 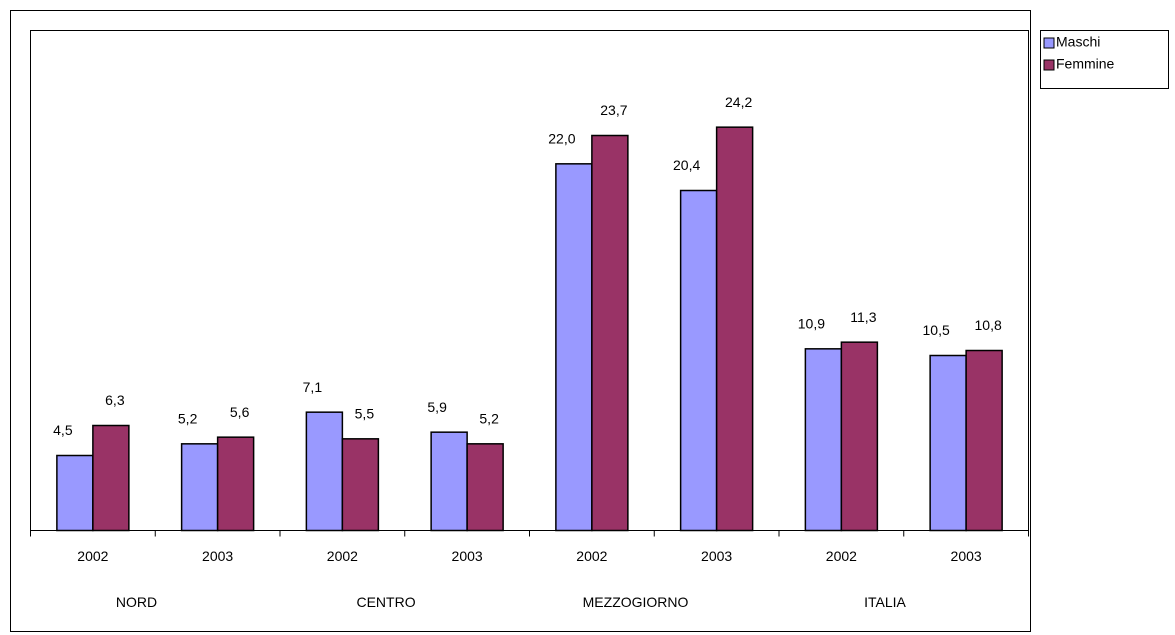 I want to click on value-label: 7,1, so click(x=313, y=387).